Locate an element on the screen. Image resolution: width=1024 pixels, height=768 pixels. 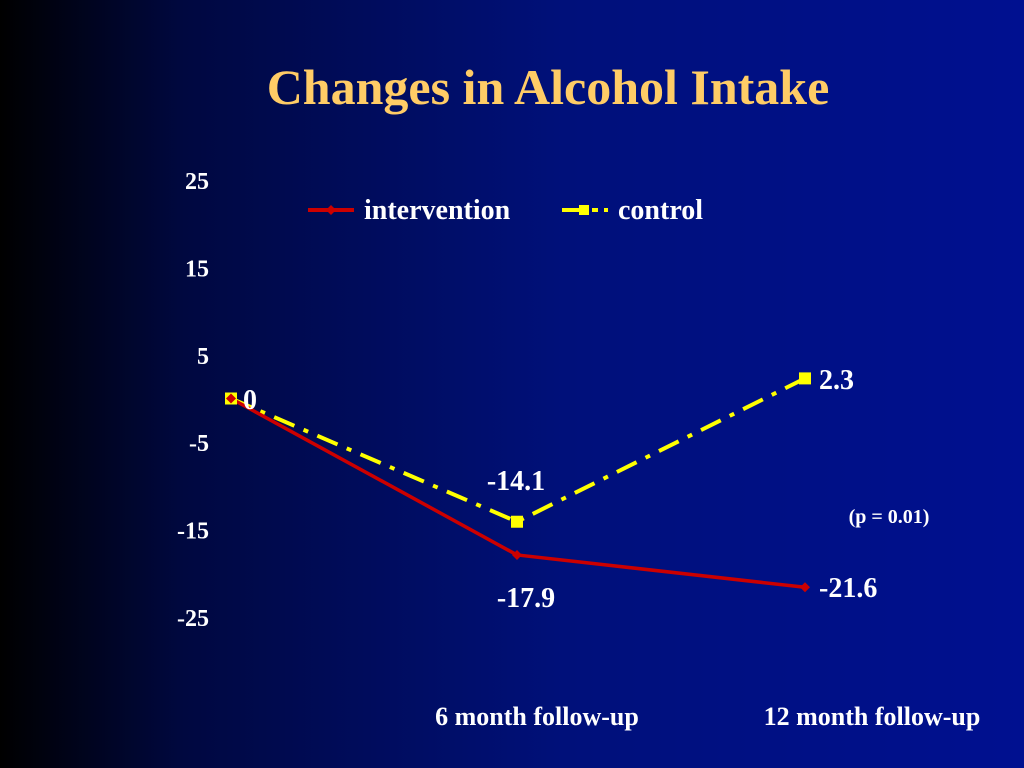
y-tick-label: -15 is located at coordinates (193, 532).